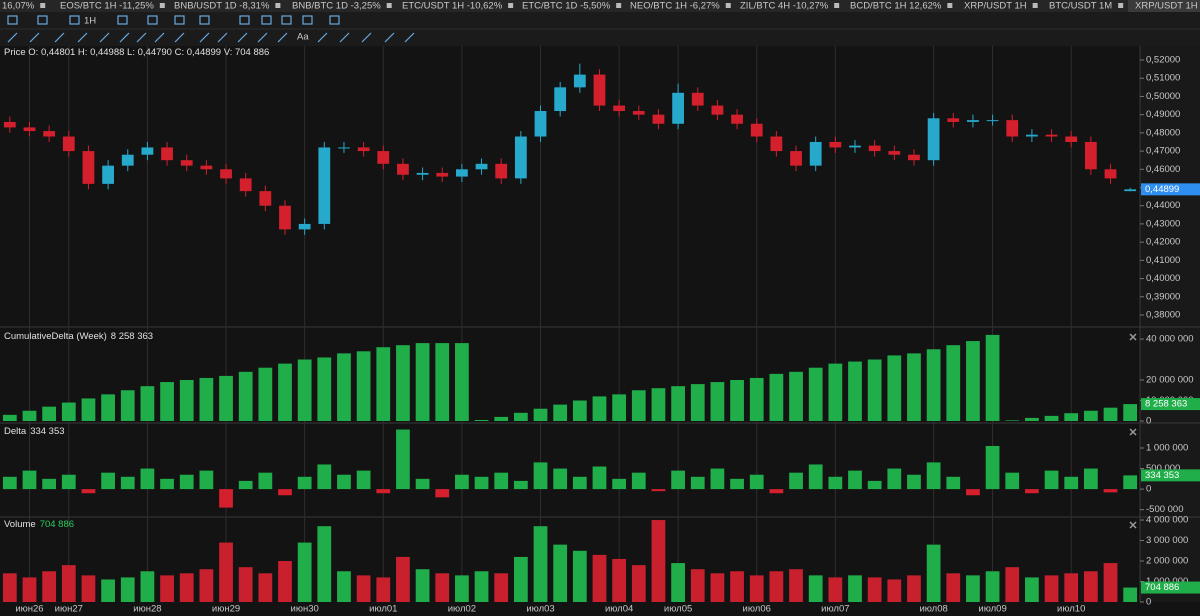 This screenshot has width=1200, height=616. I want to click on x-tick-label: июл10, so click(1071, 609).